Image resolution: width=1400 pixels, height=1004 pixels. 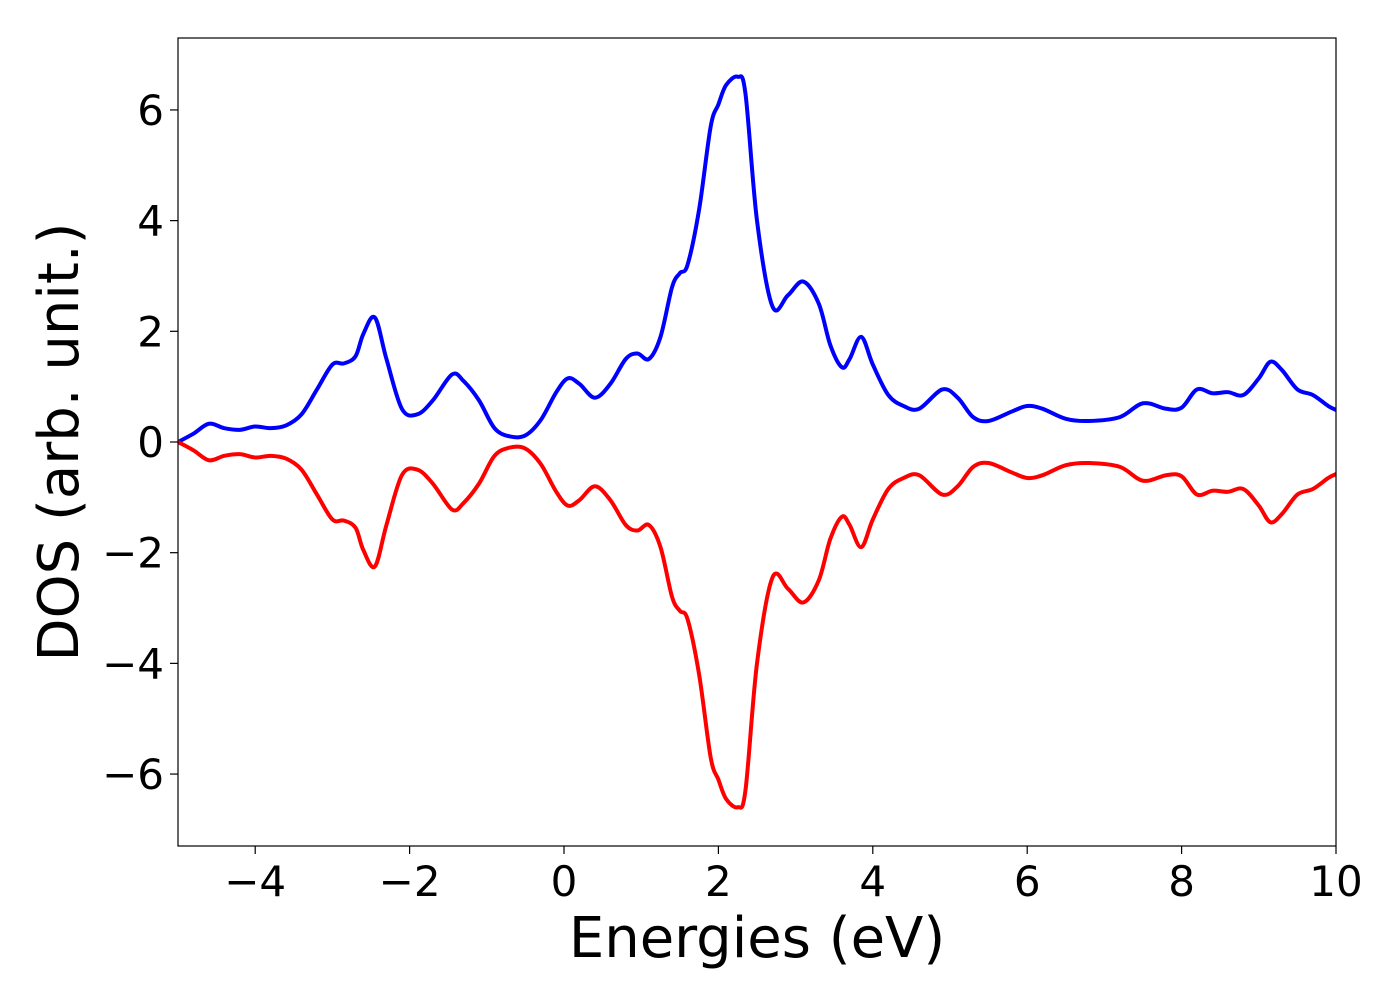 I want to click on y-tick-label: −2, so click(x=133, y=553).